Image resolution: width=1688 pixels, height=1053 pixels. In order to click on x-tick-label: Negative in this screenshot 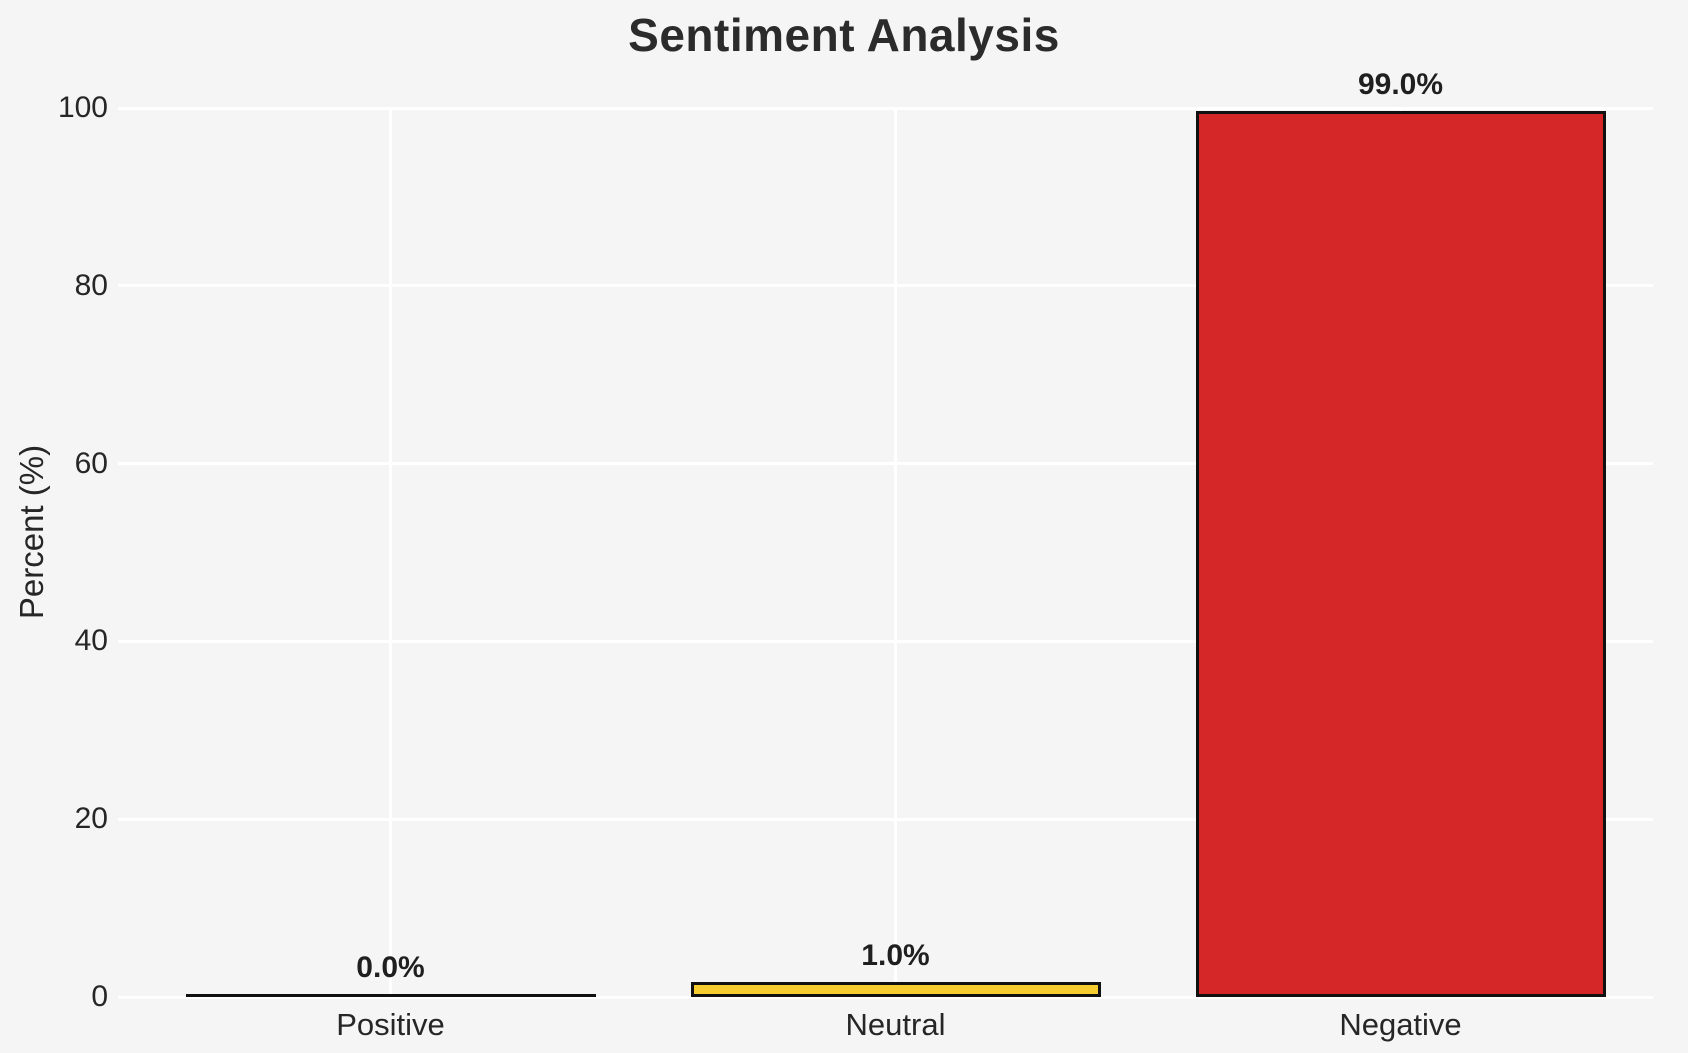, I will do `click(1400, 1024)`.